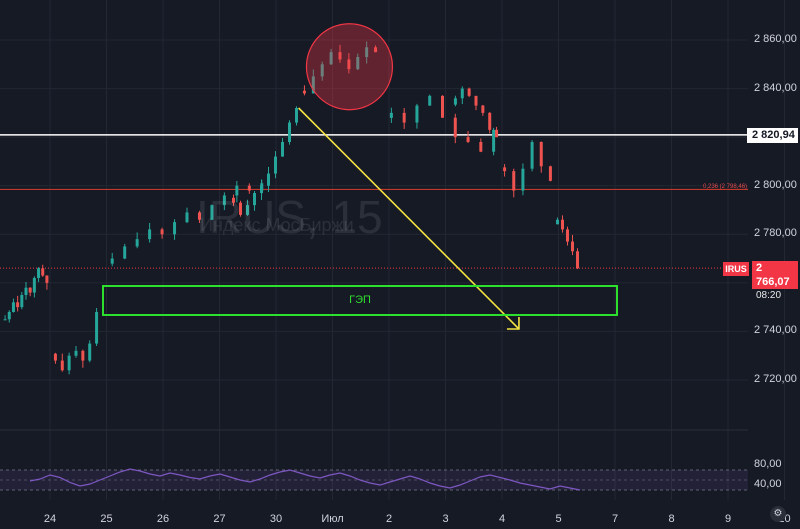 Image resolution: width=800 pixels, height=529 pixels. What do you see at coordinates (305, 479) in the screenshot?
I see `rsi-line` at bounding box center [305, 479].